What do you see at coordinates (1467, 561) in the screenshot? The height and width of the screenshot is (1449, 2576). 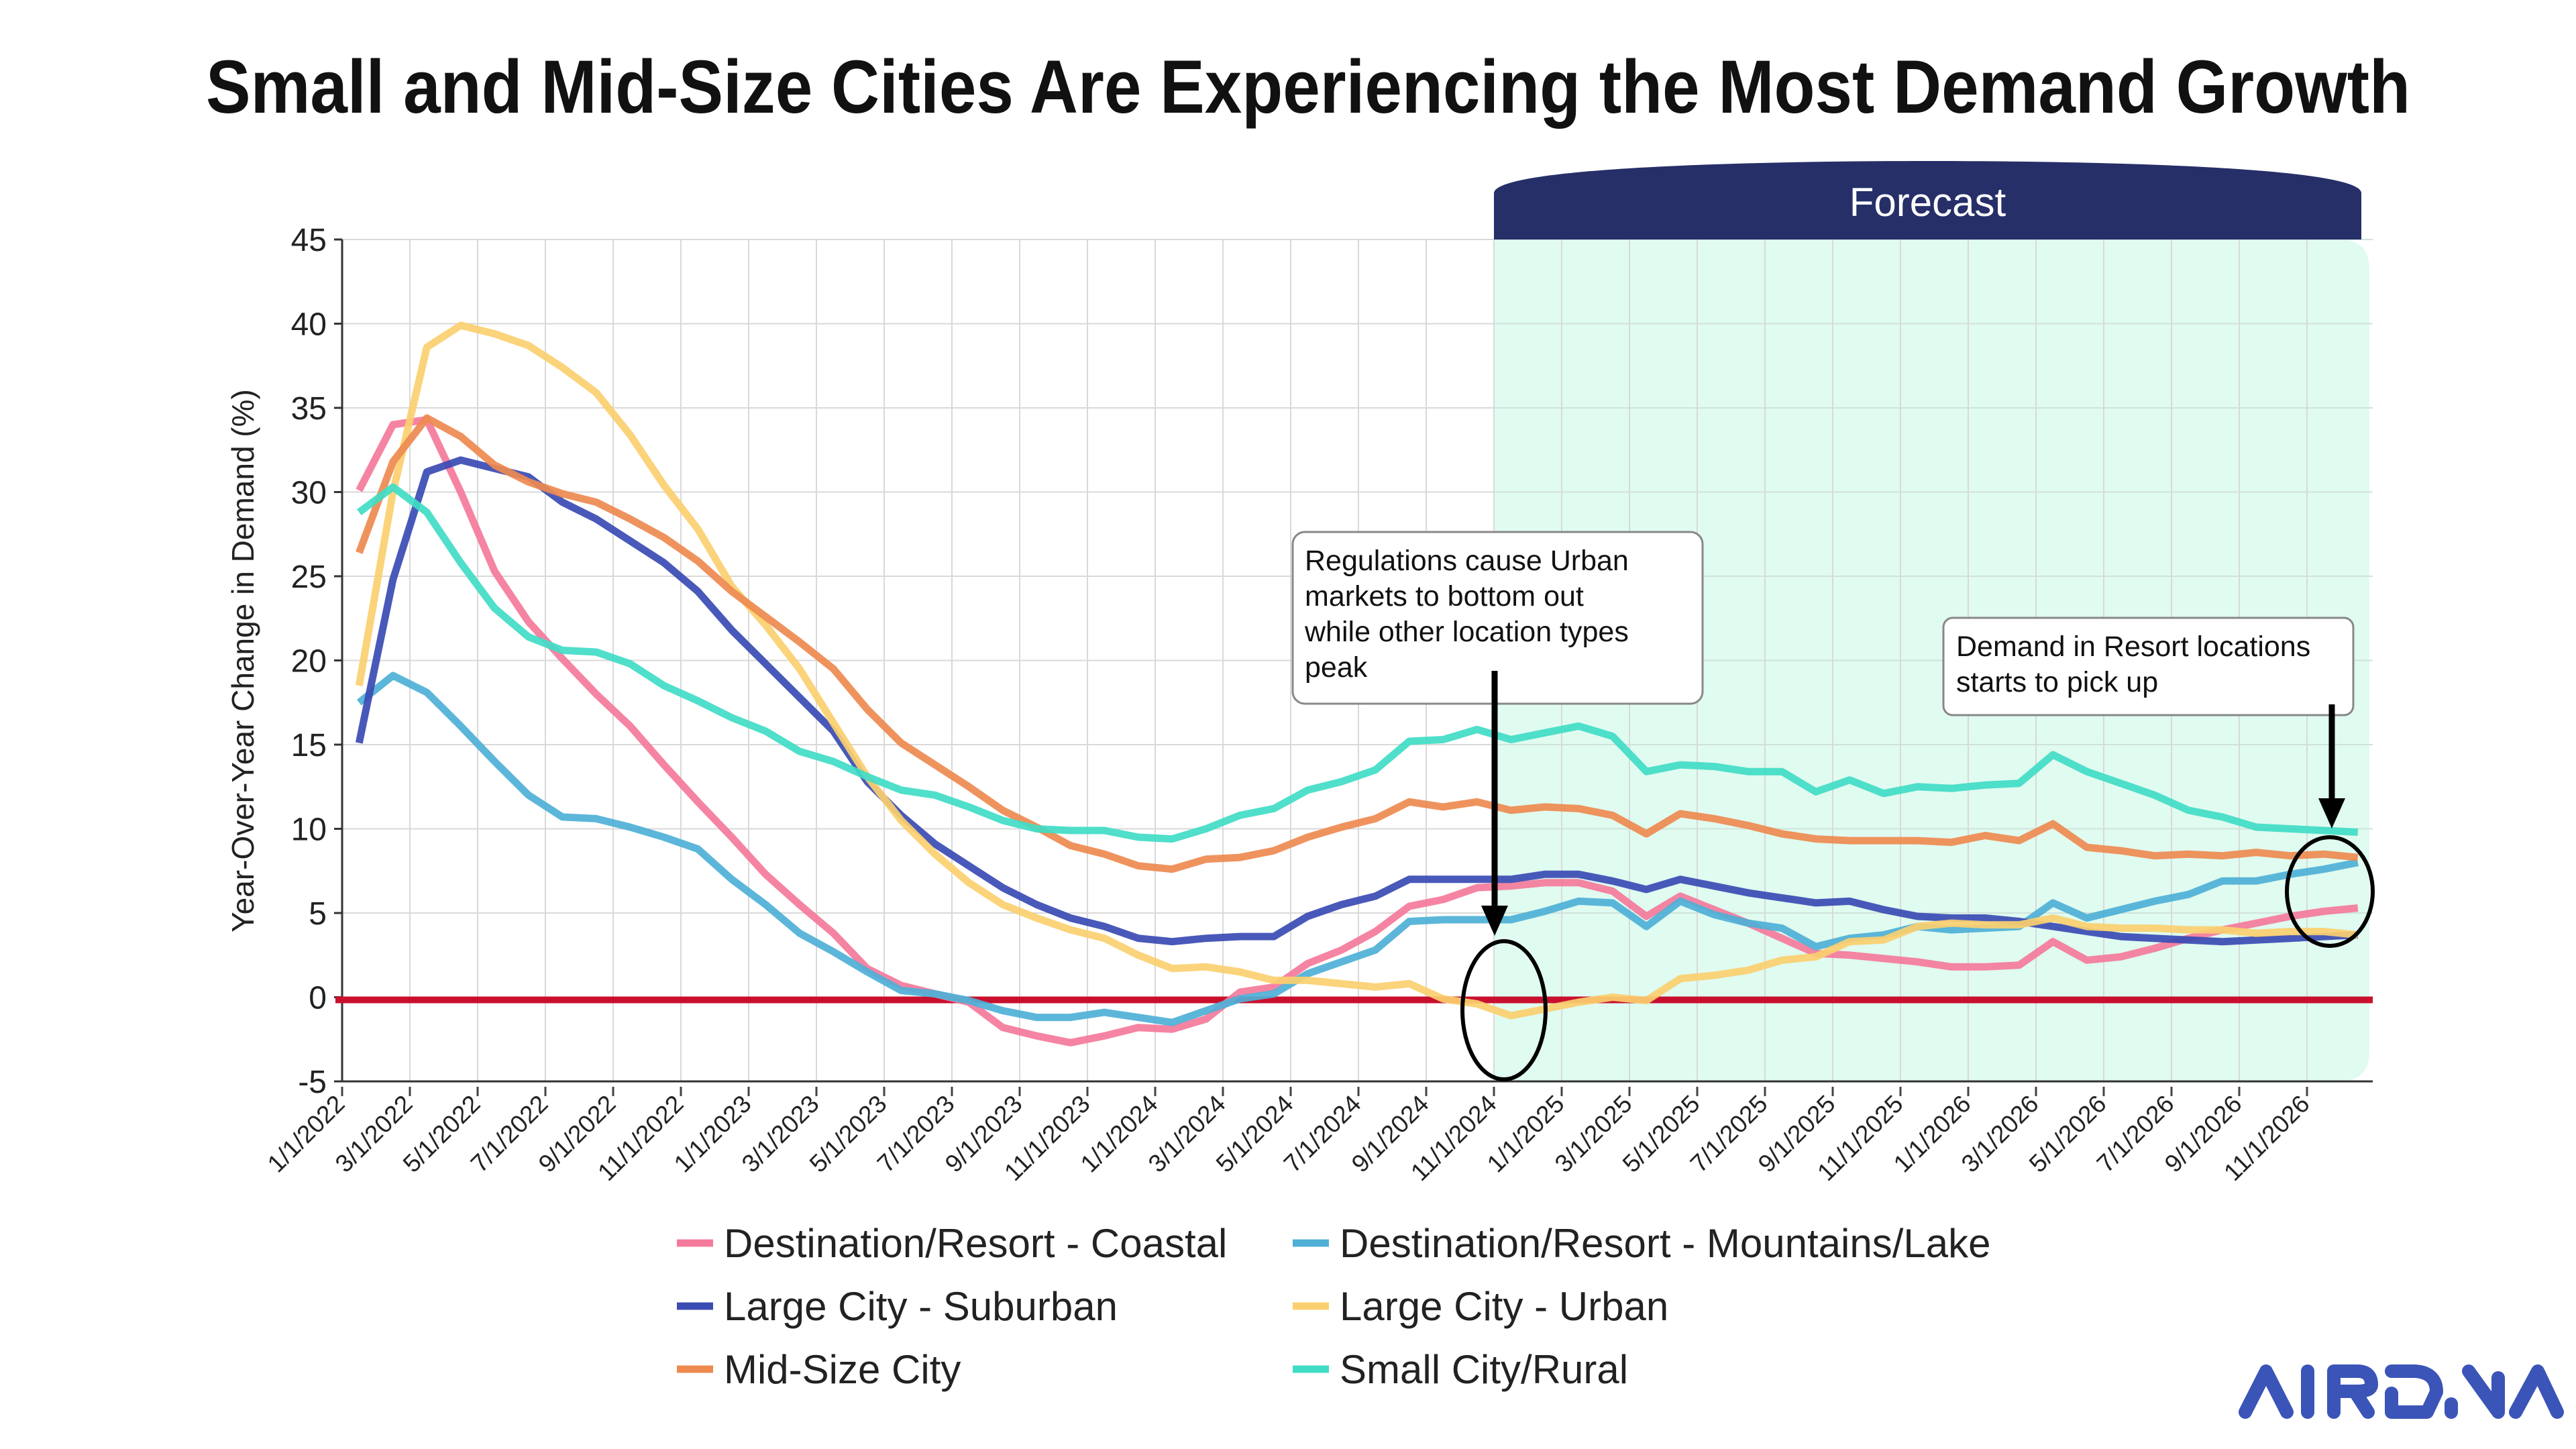 I see `annotation-line: Regulations cause Urban` at bounding box center [1467, 561].